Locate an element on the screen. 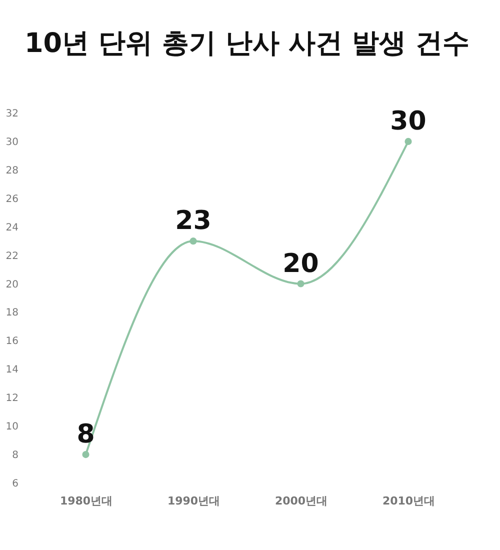 Image resolution: width=500 pixels, height=550 pixels. y-tick-label: 6 is located at coordinates (15, 484).